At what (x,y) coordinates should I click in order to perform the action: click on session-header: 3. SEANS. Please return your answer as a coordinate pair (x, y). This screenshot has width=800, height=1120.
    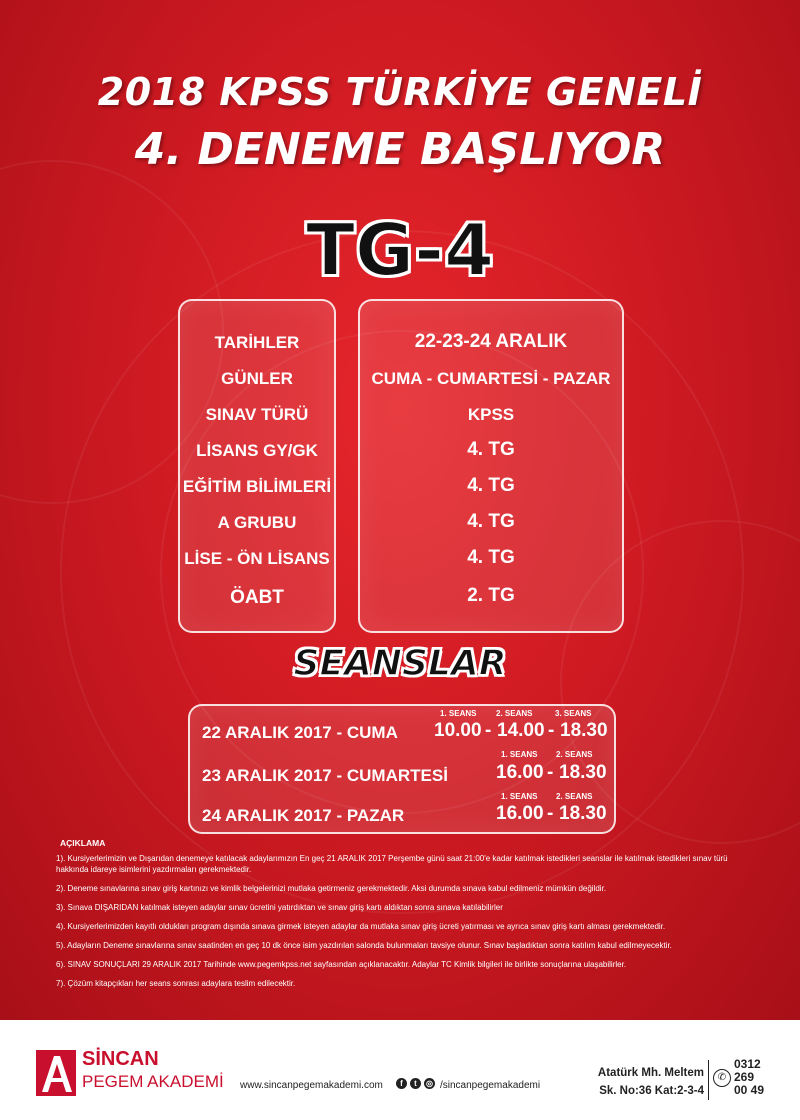
    Looking at the image, I should click on (573, 713).